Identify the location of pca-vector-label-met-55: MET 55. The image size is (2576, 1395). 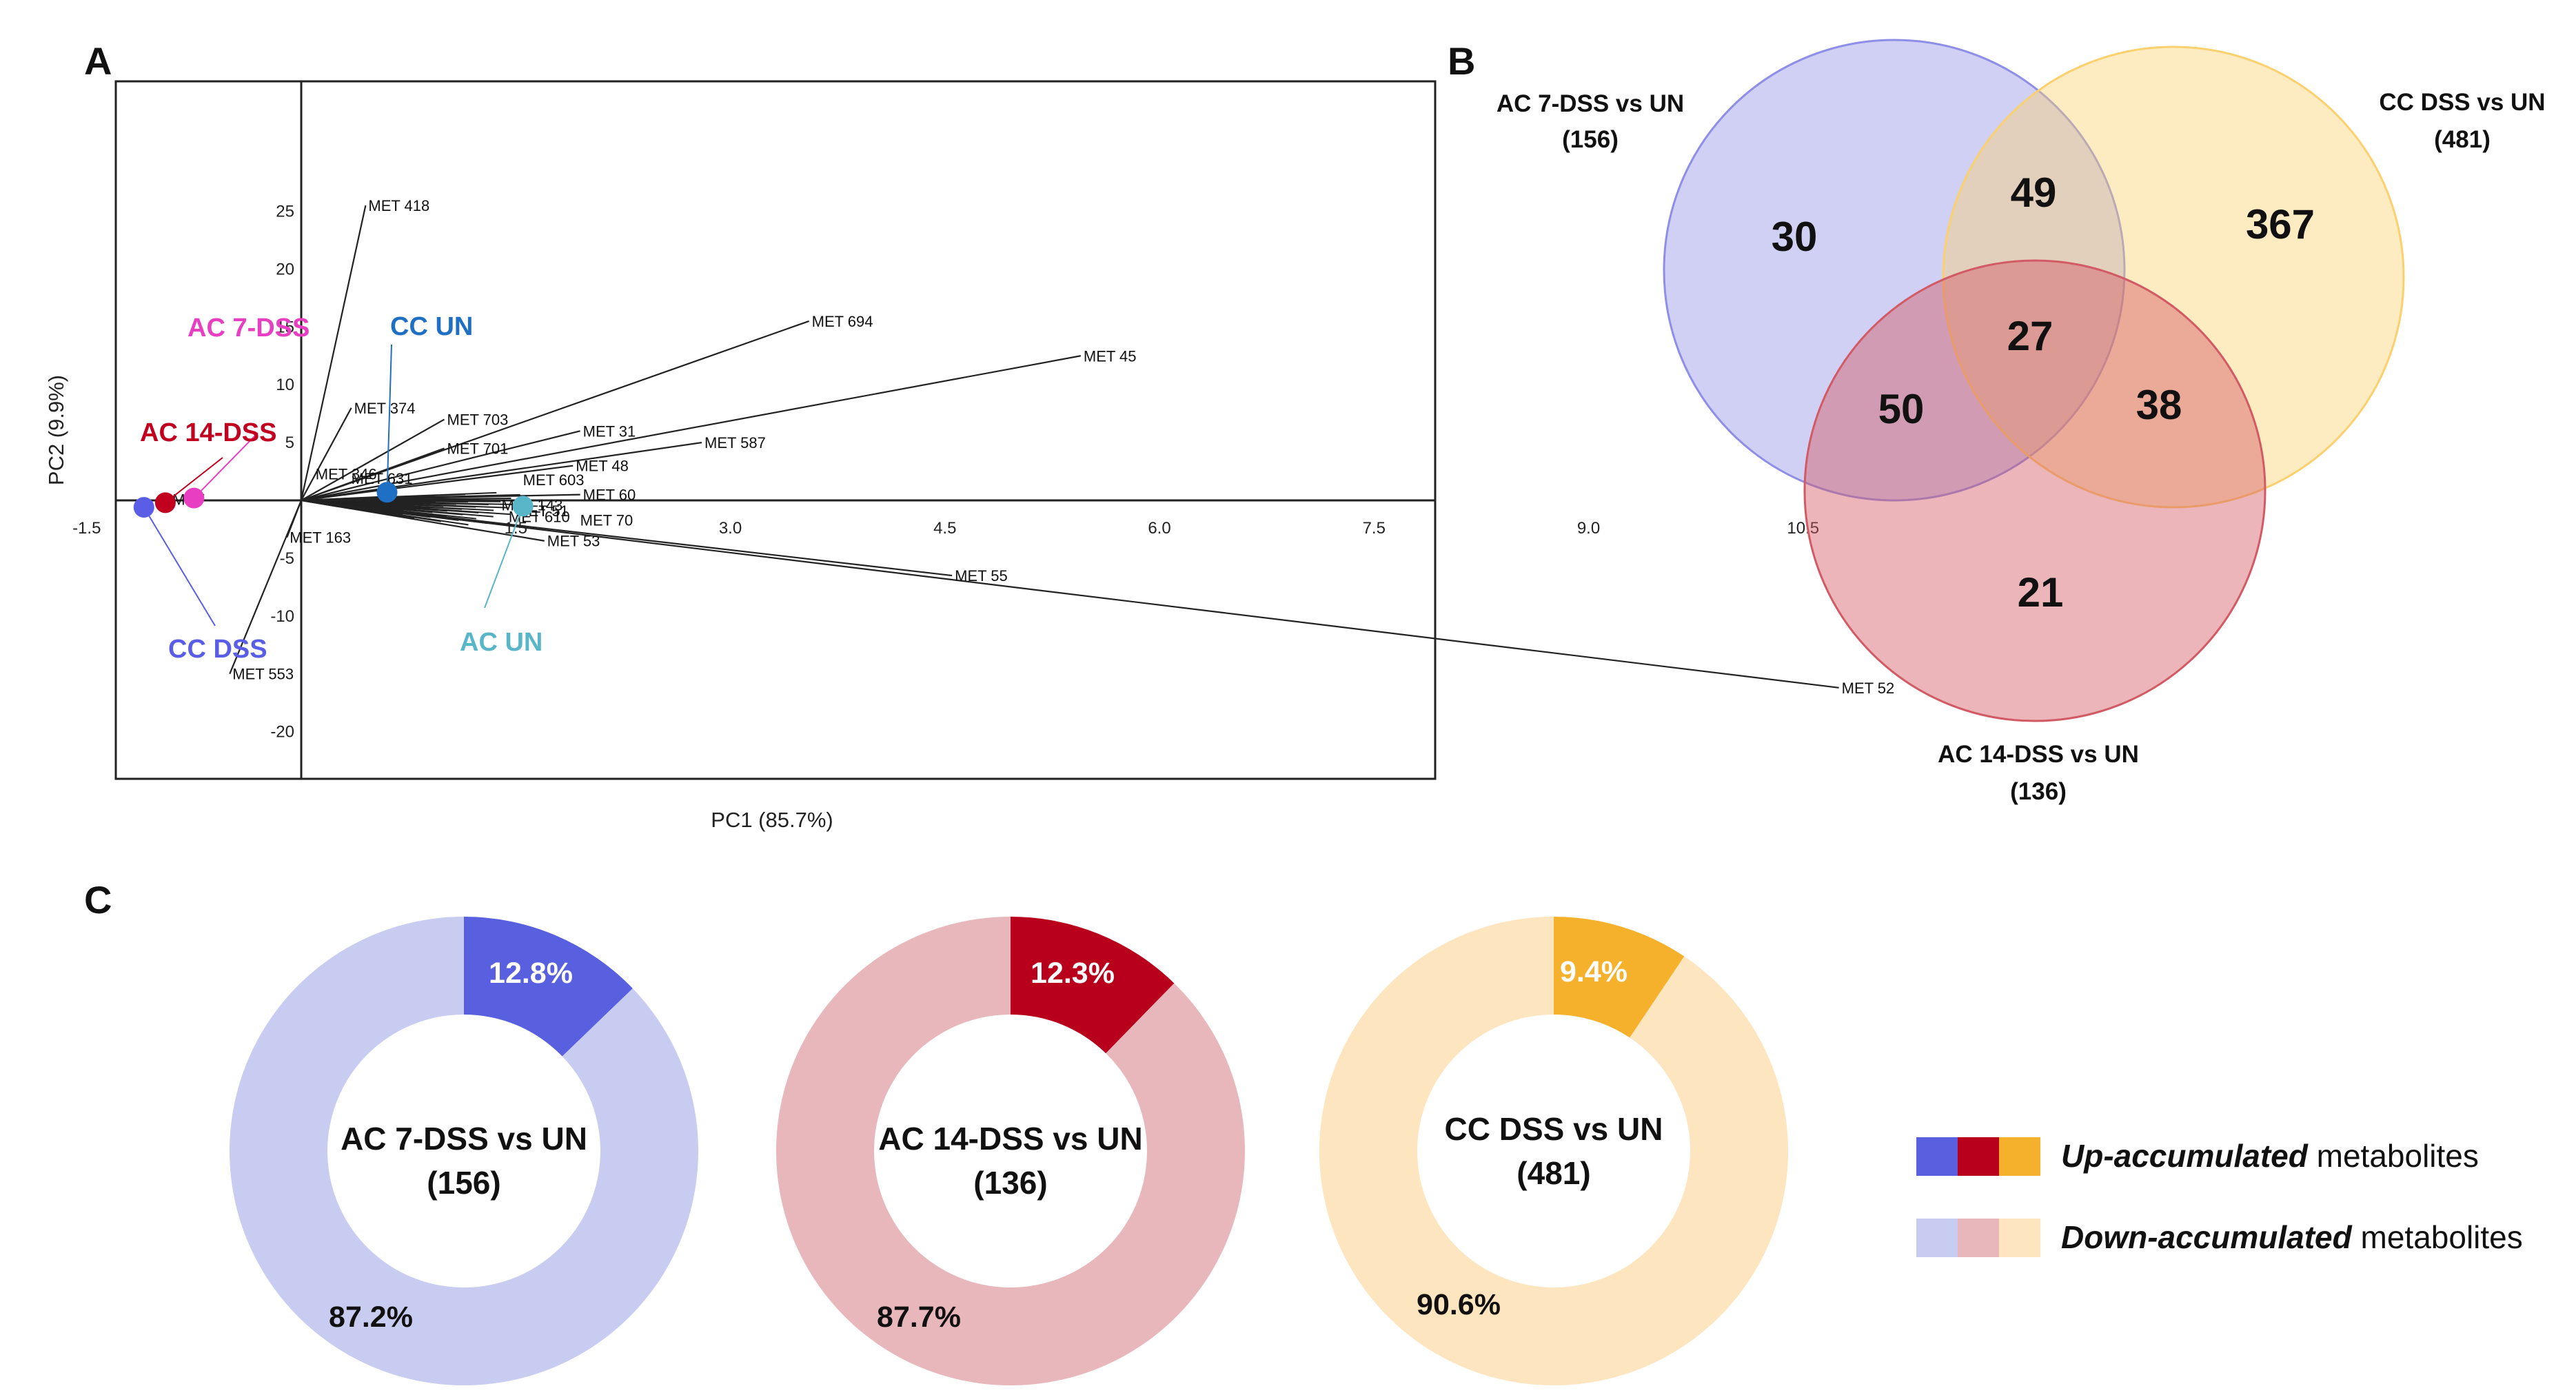
(981, 575).